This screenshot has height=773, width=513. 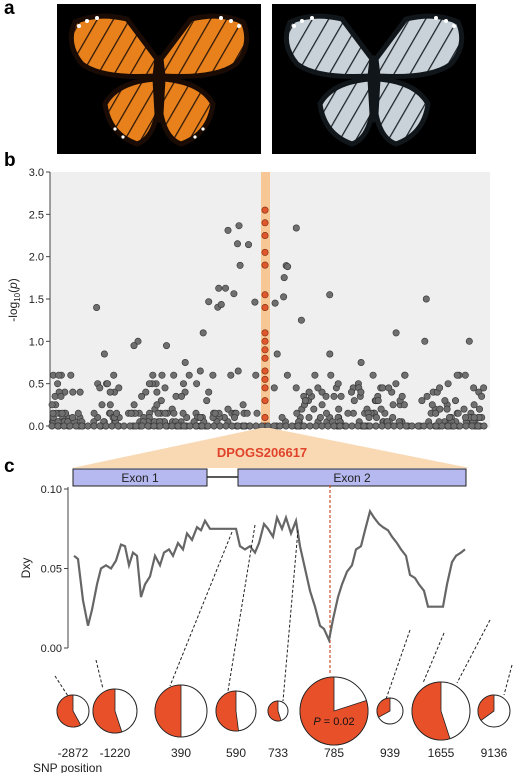 I want to click on y-axis-label: -log10(p), so click(x=14, y=300).